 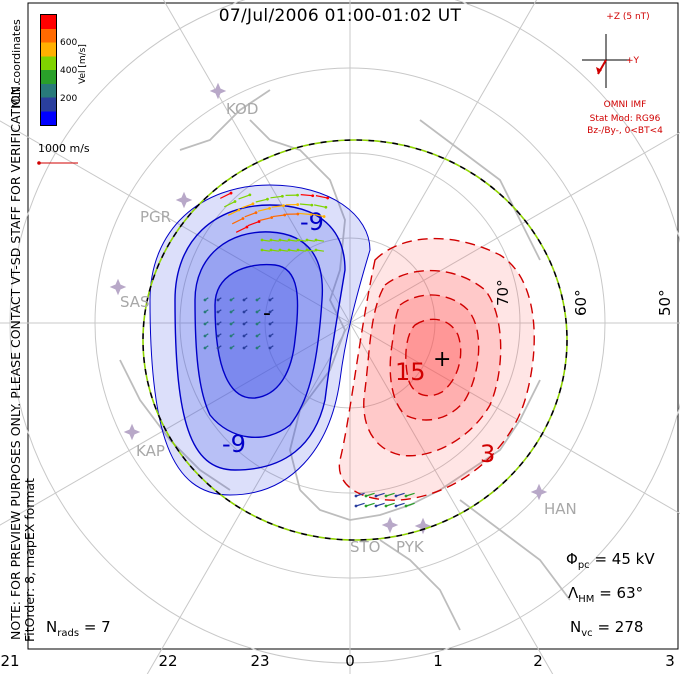 I want to click on vector-count: Nvc = 278, so click(x=607, y=628).